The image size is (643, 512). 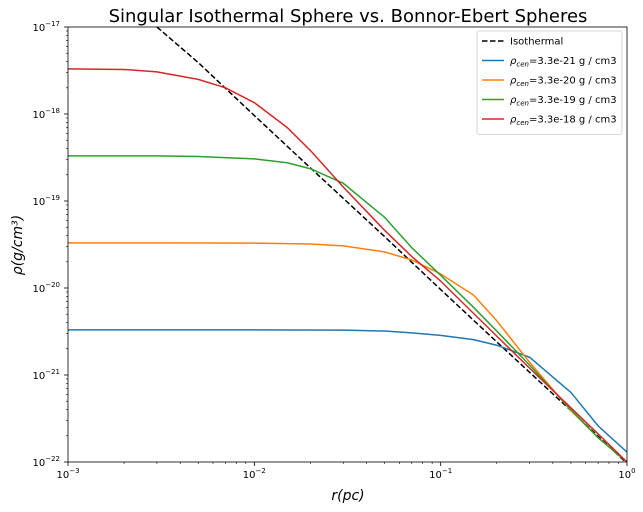 I want to click on x-tick-exp: −1, so click(x=447, y=471).